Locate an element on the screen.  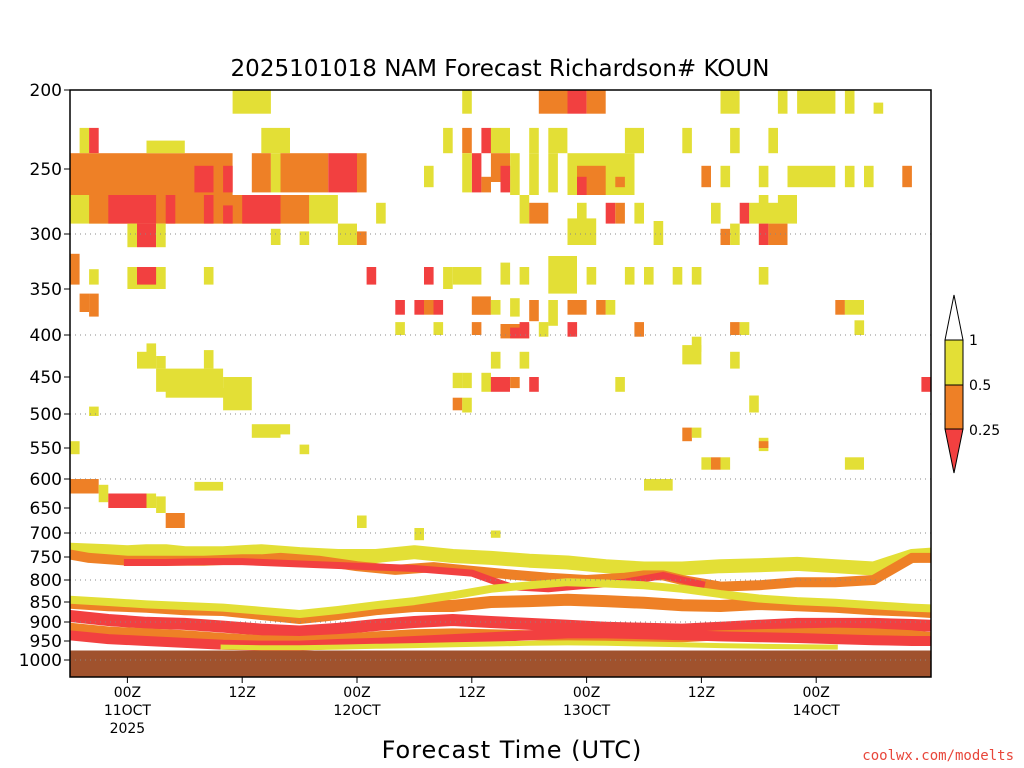
y-tick-label: 400 is located at coordinates (46, 336).